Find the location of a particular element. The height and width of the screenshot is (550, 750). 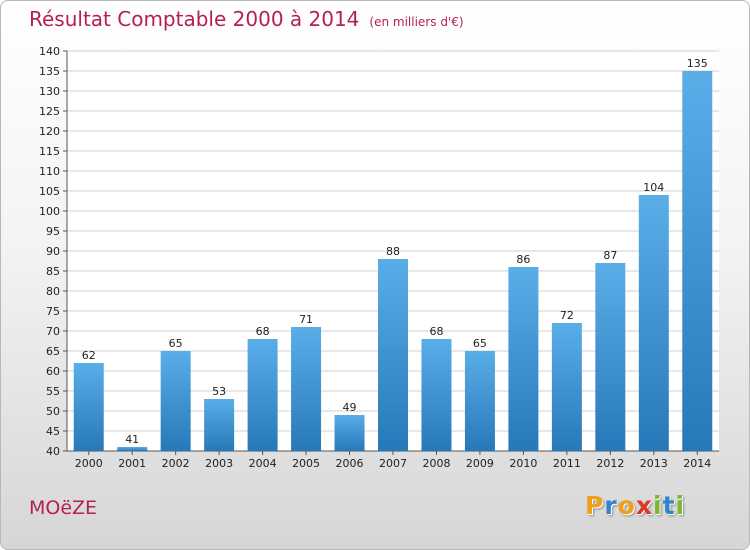

y-tick-label: 85 is located at coordinates (53, 271).